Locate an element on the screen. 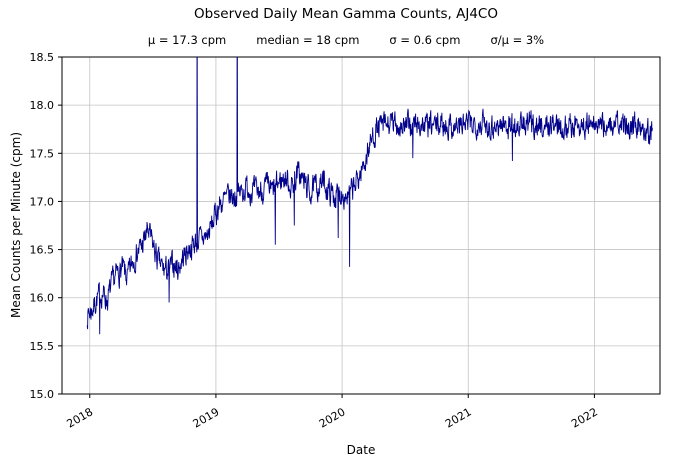  svg-text: 15.5 is located at coordinates (42, 346).